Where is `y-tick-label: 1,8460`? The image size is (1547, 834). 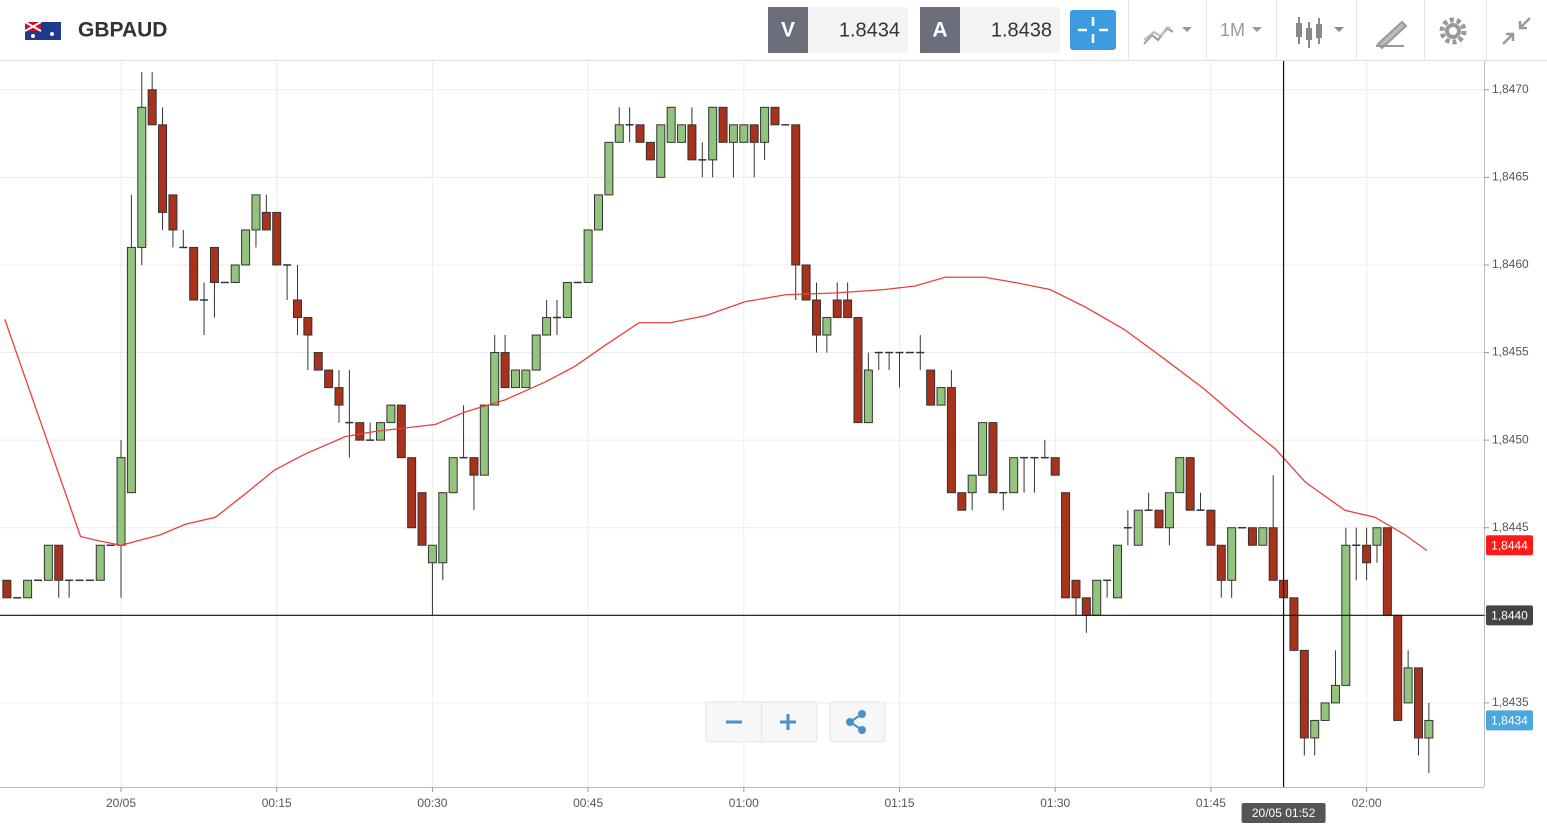
y-tick-label: 1,8460 is located at coordinates (1510, 264).